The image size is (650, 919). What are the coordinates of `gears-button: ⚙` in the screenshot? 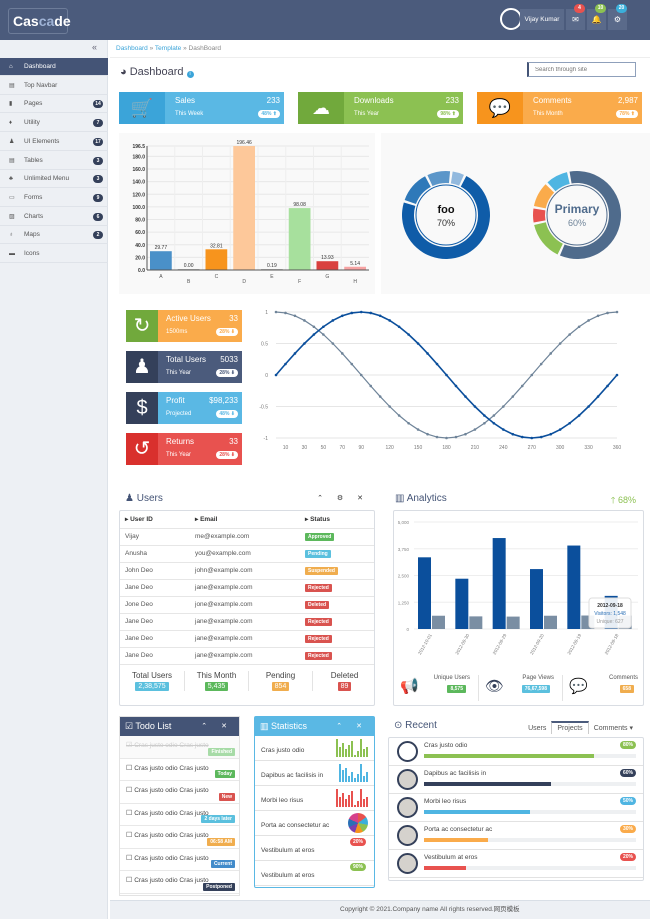 It's located at (617, 19).